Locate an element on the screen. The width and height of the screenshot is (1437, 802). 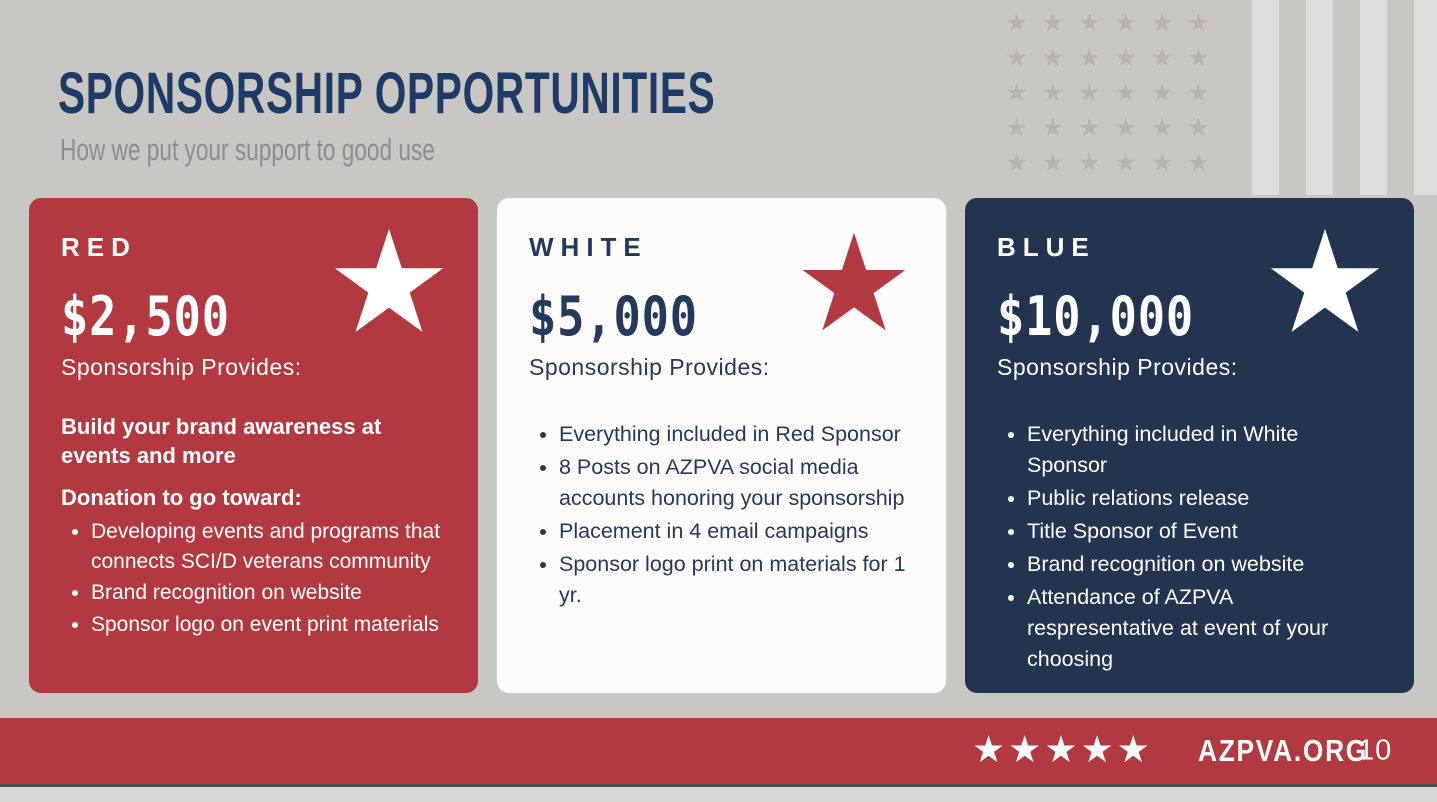
card-heading: Donation to go toward: is located at coordinates (181, 498).